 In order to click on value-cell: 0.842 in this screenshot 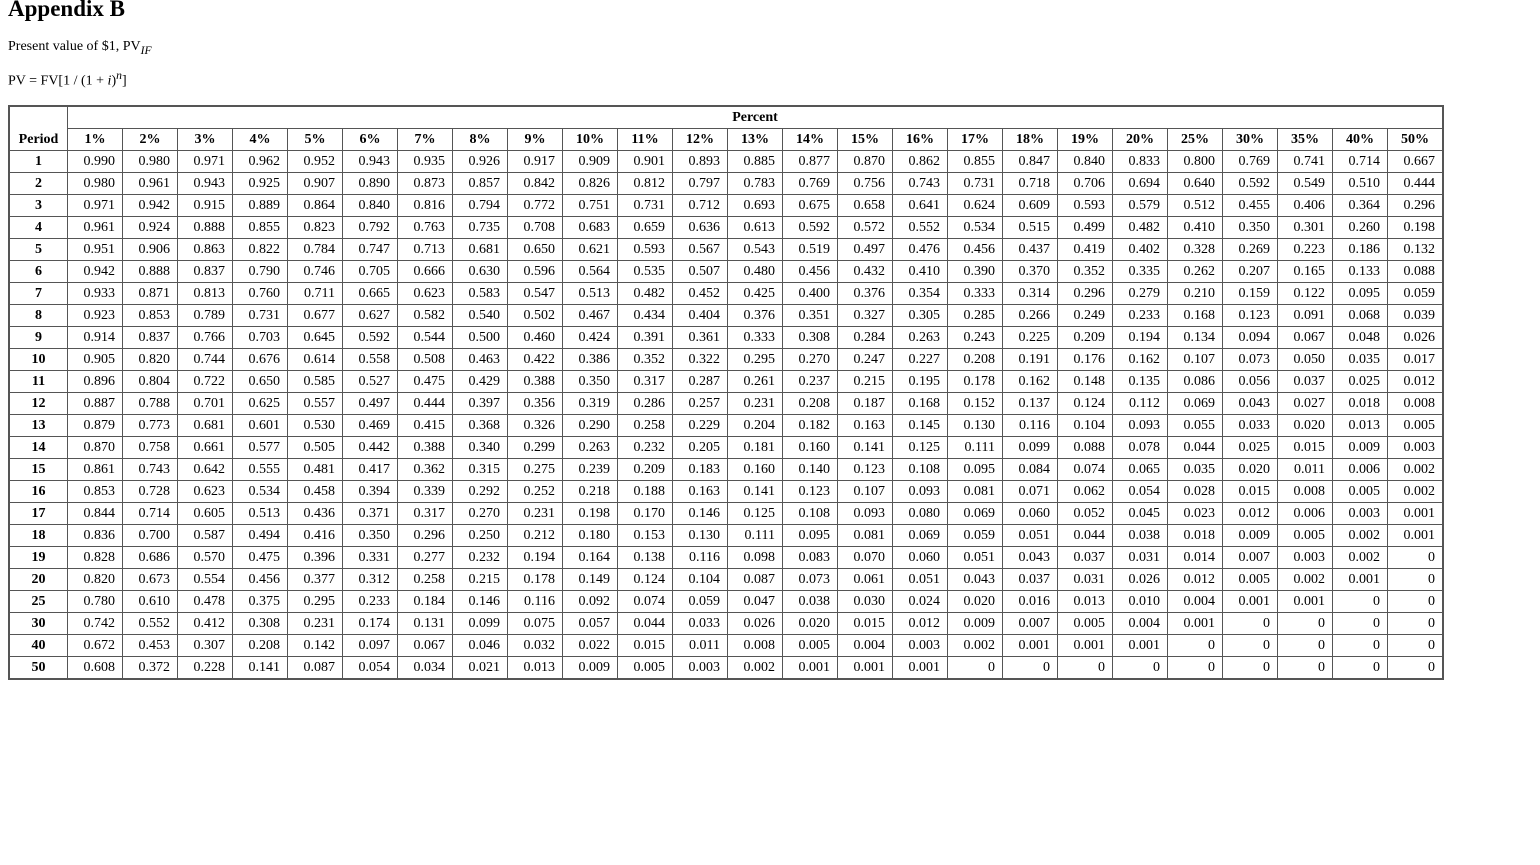, I will do `click(535, 183)`.